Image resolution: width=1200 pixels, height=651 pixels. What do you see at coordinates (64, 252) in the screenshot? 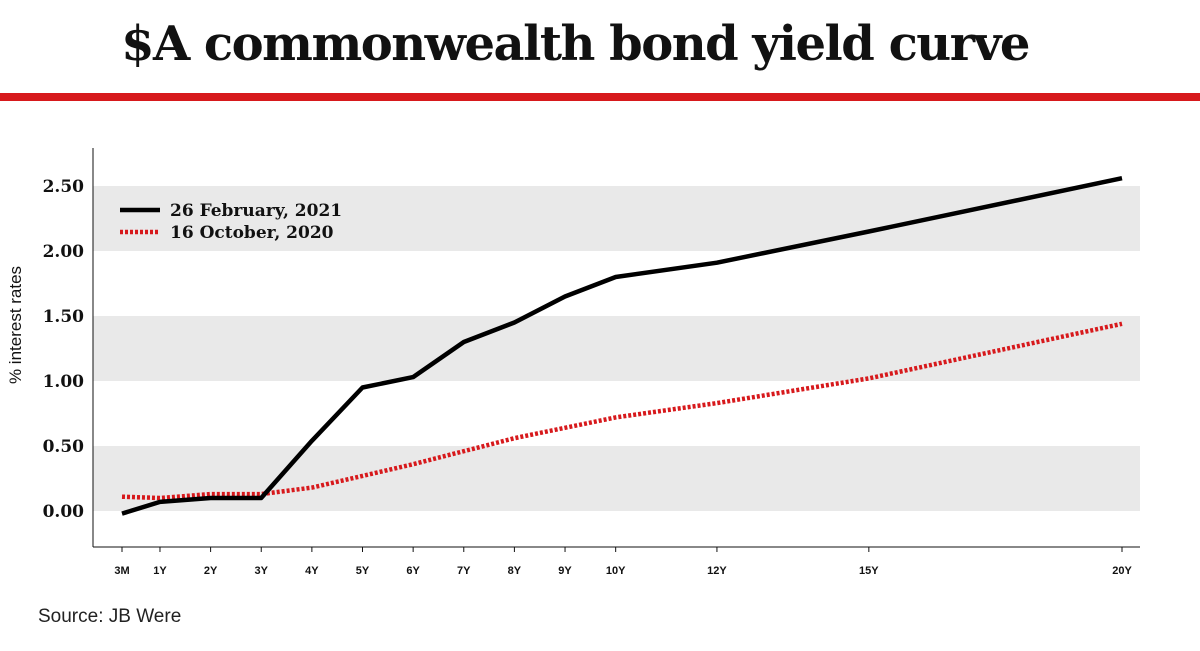
I see `y-tick-label: 2.00` at bounding box center [64, 252].